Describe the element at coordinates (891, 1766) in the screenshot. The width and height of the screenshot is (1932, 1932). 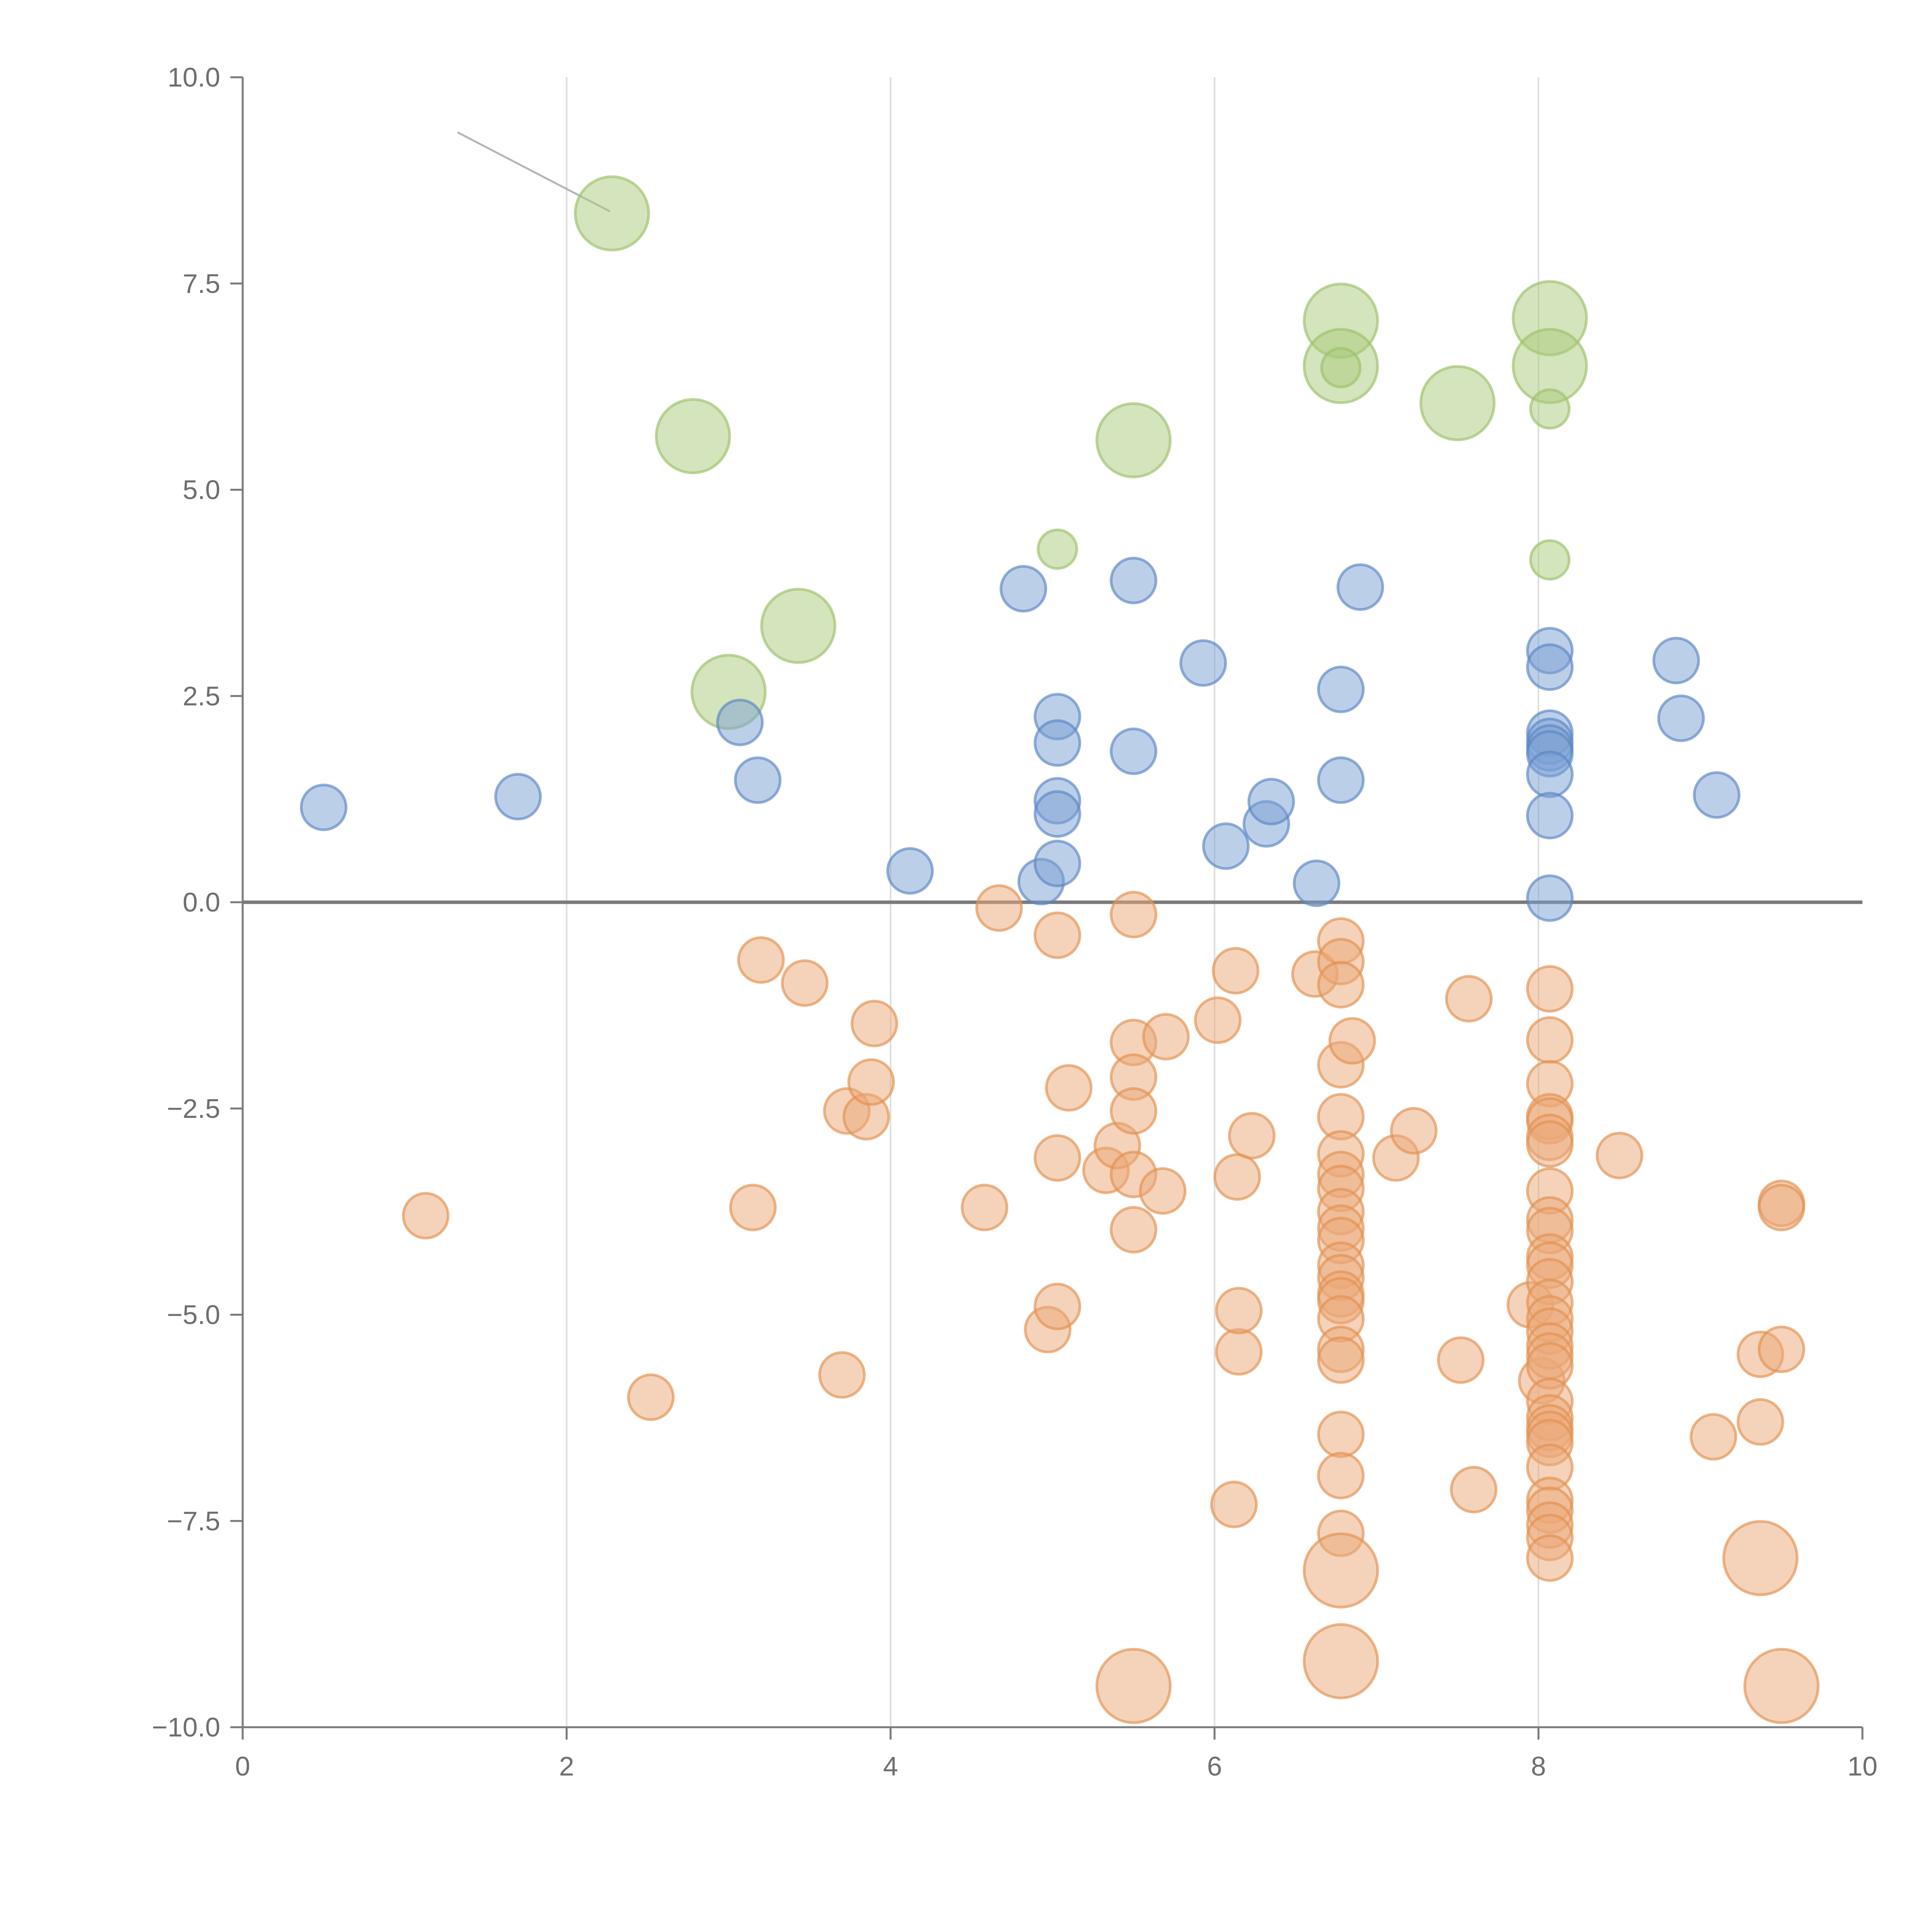
I see `x-tick-label-2: 4` at that location.